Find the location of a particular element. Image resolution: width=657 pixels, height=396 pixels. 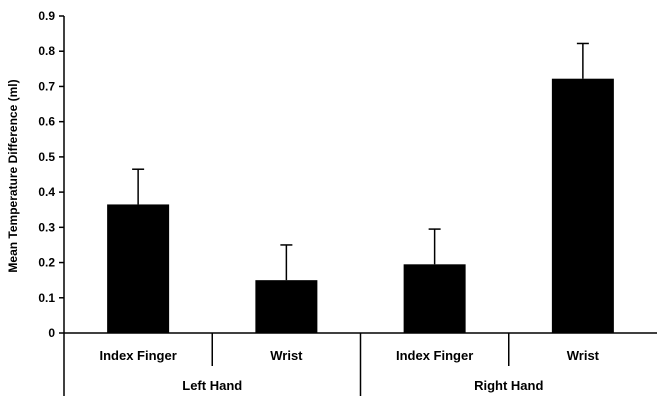

y-ticks: 0 0.1 0.2 0.3 0.4 0.5 0.6 0.7 0.8 0.9 is located at coordinates (51, 174).